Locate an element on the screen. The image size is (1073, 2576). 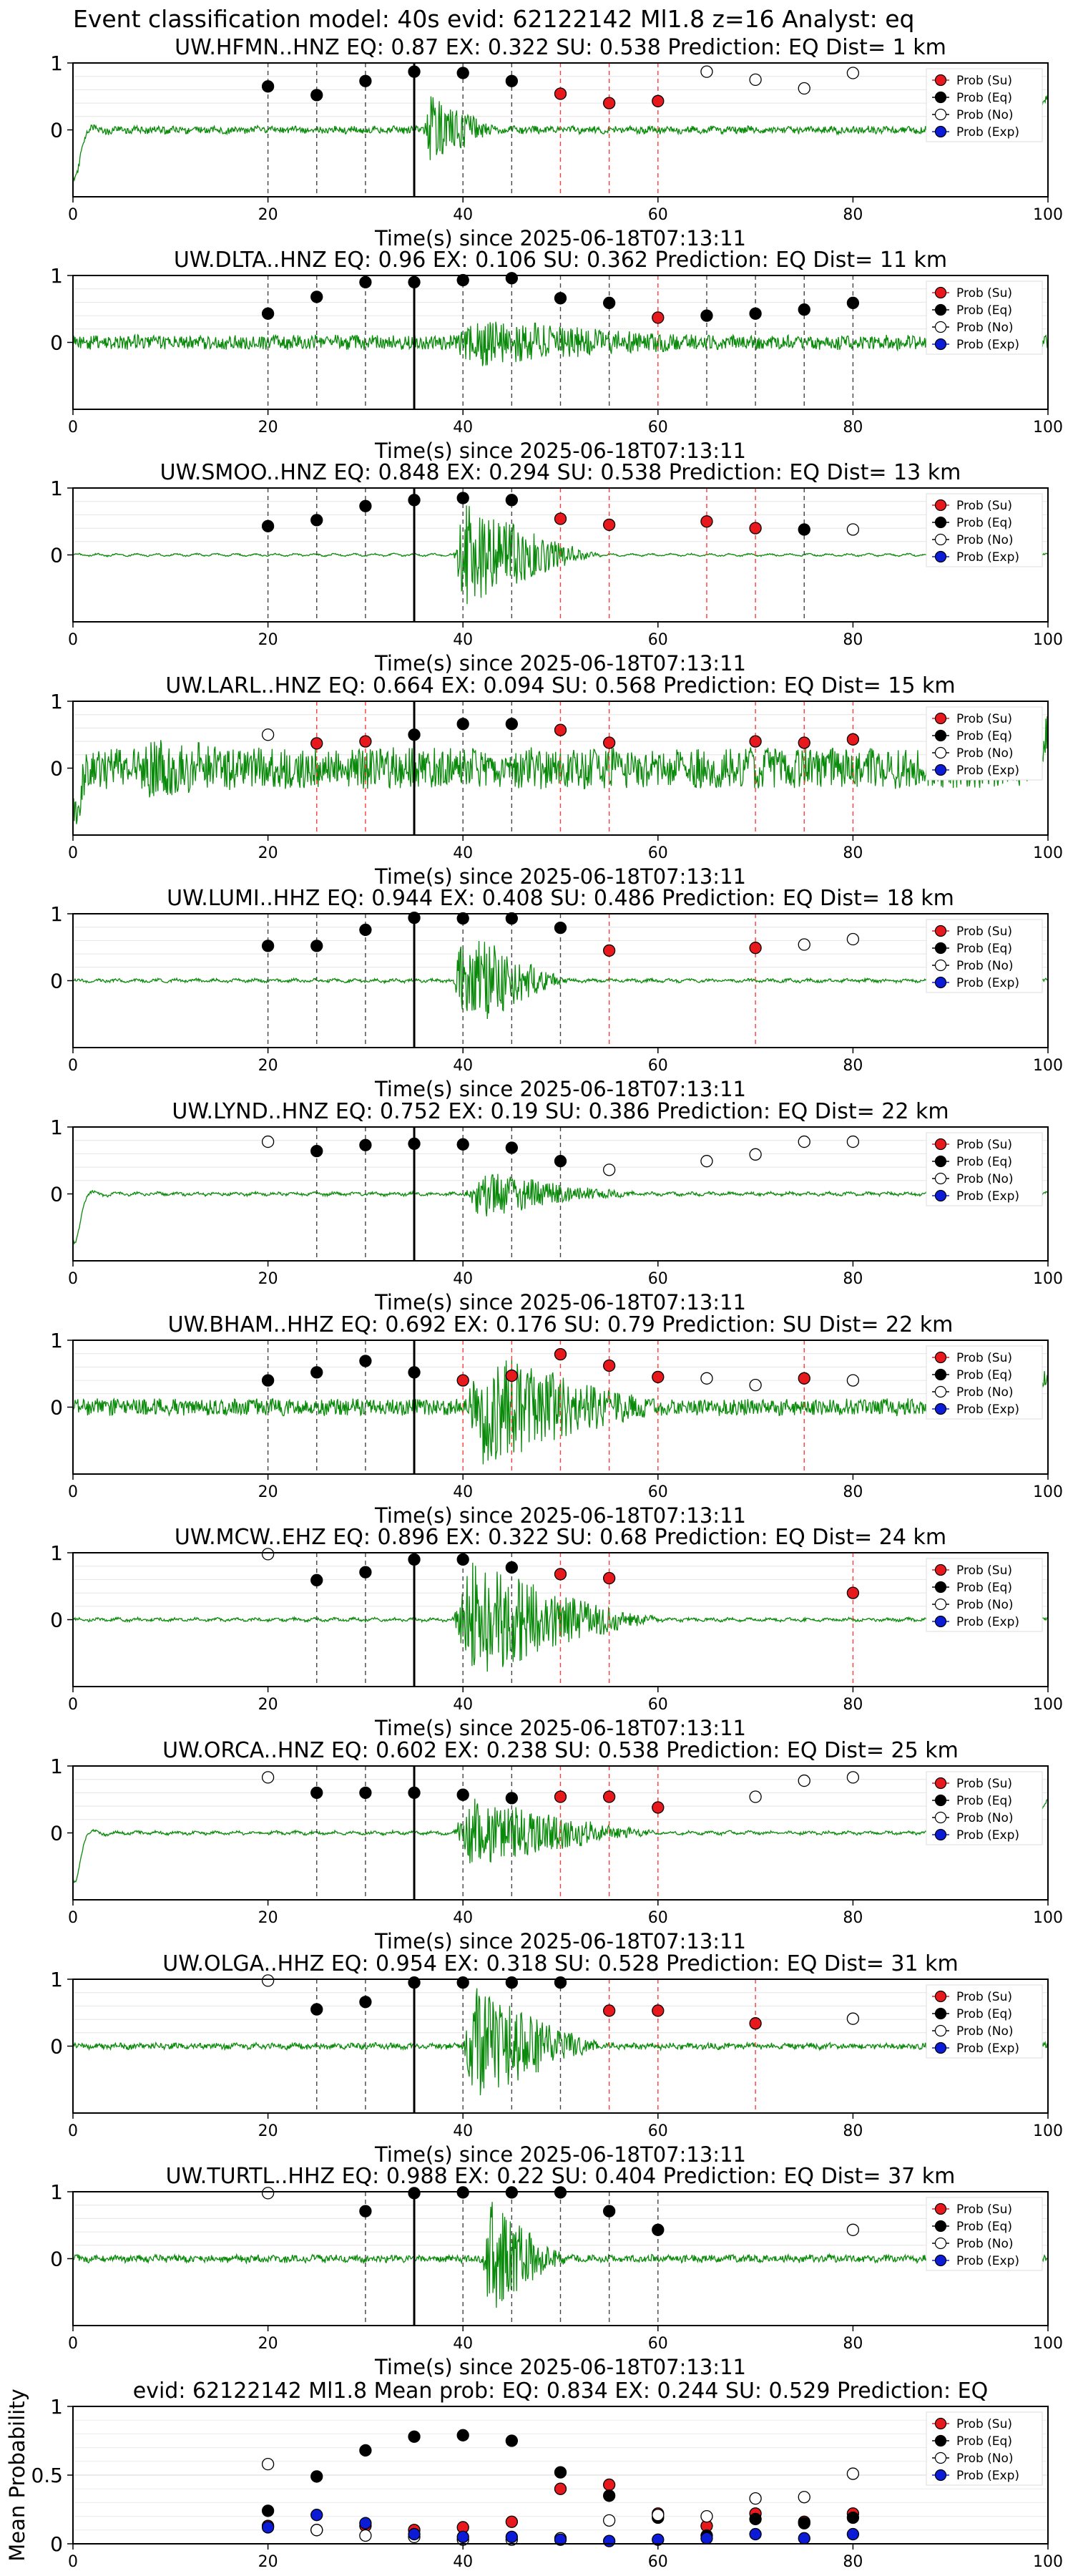
mean-point-eq is located at coordinates (560, 2472).